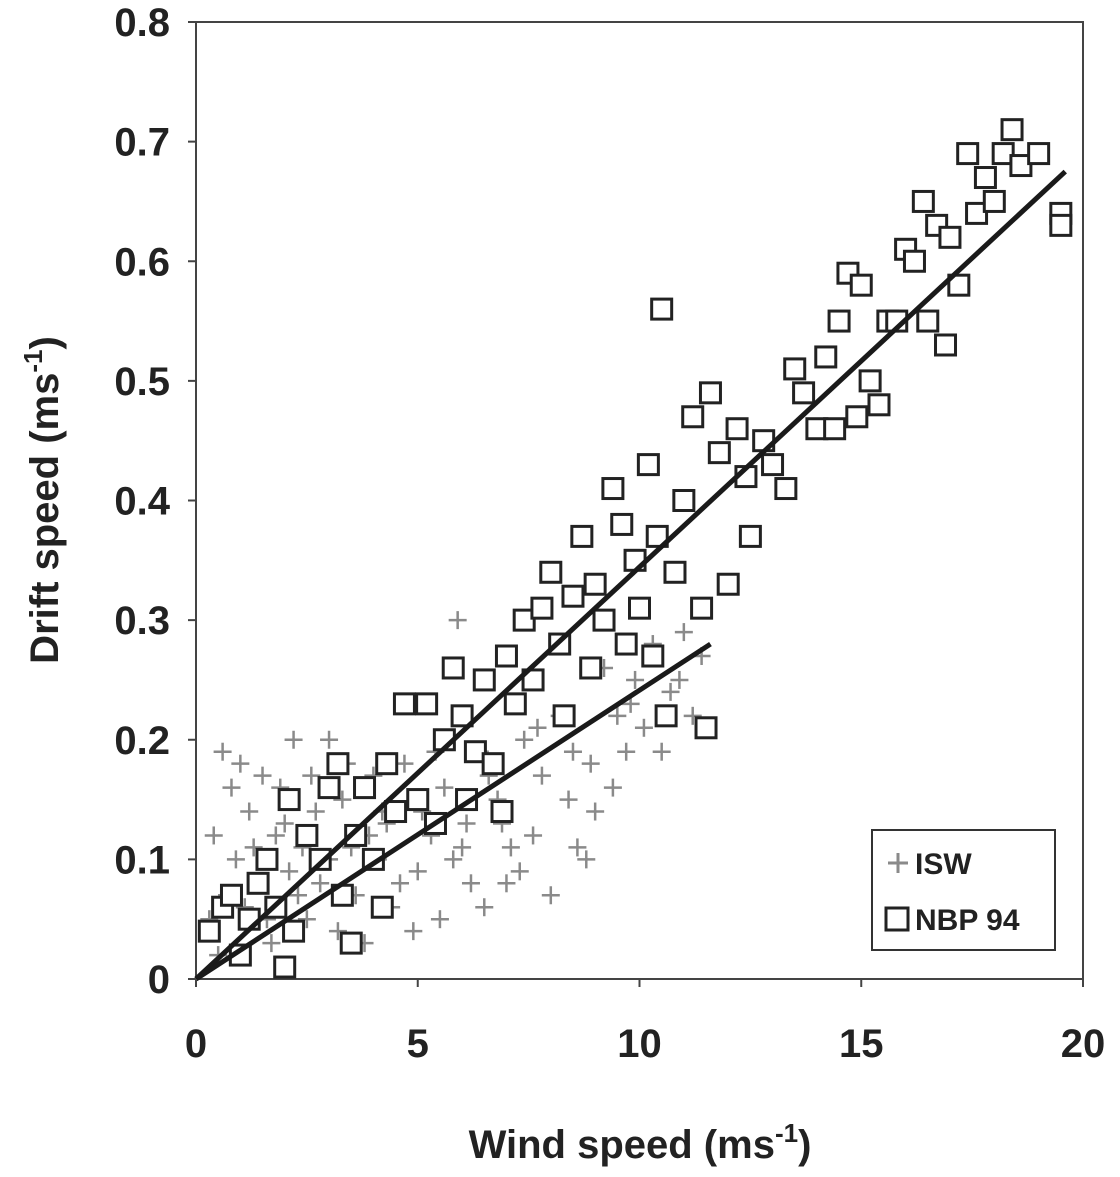  What do you see at coordinates (967, 920) in the screenshot?
I see `legend-nbp94-label: NBP 94` at bounding box center [967, 920].